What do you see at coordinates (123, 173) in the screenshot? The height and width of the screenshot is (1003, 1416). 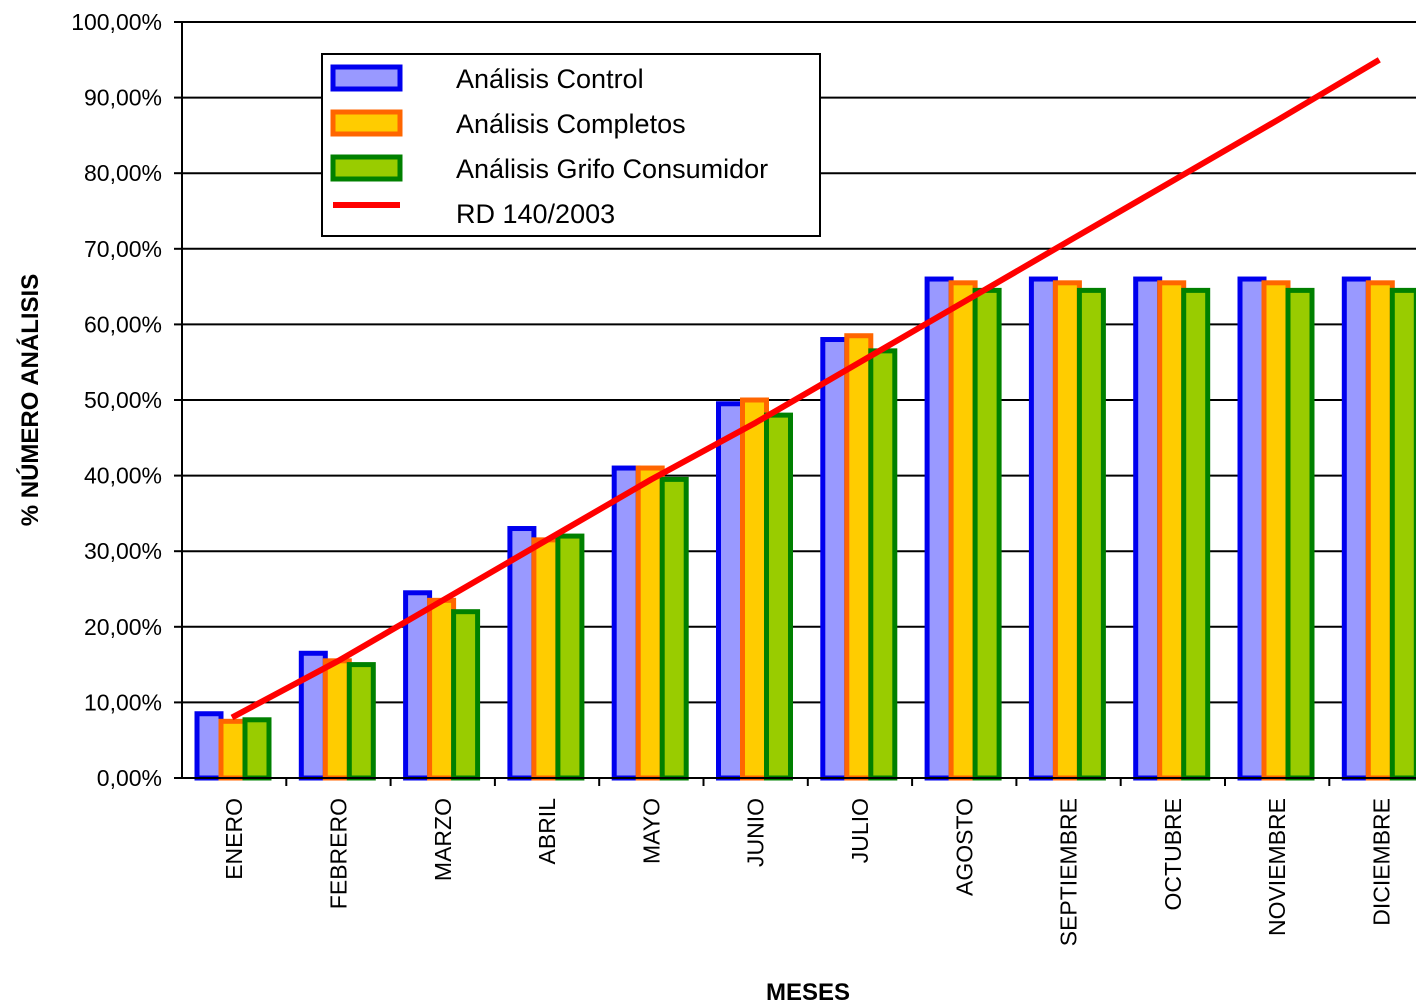 I see `y-tick-label: 80,00%` at bounding box center [123, 173].